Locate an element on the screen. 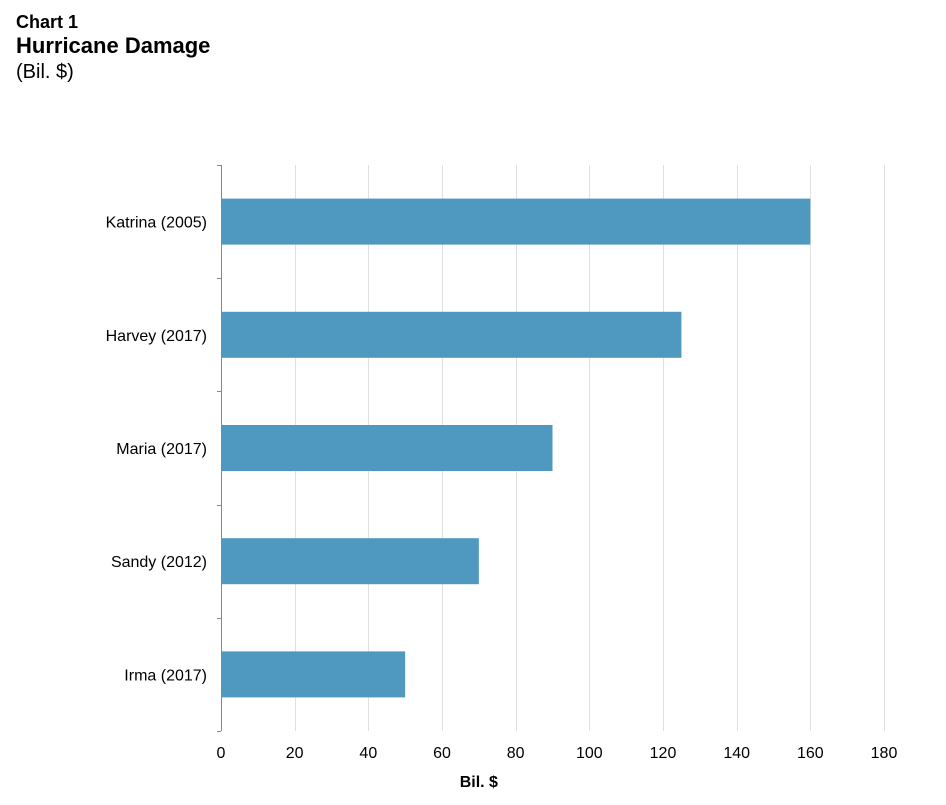 The height and width of the screenshot is (805, 946). x-tick-label-120: 120 is located at coordinates (663, 753).